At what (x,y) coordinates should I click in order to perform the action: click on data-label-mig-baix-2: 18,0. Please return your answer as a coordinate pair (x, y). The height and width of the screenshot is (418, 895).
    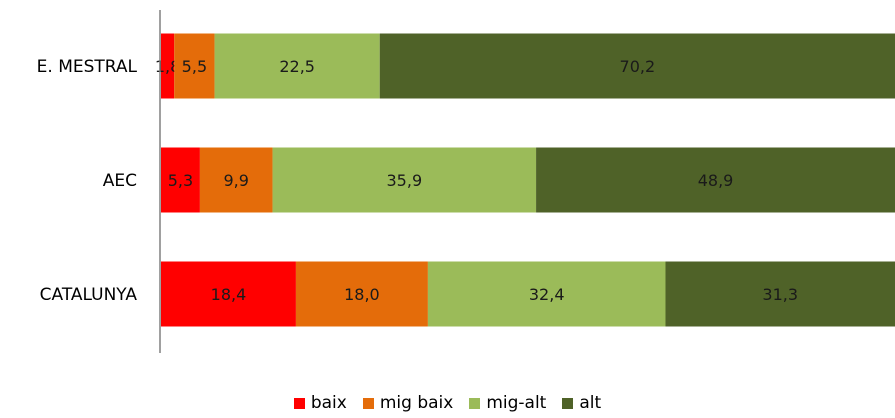
    Looking at the image, I should click on (362, 294).